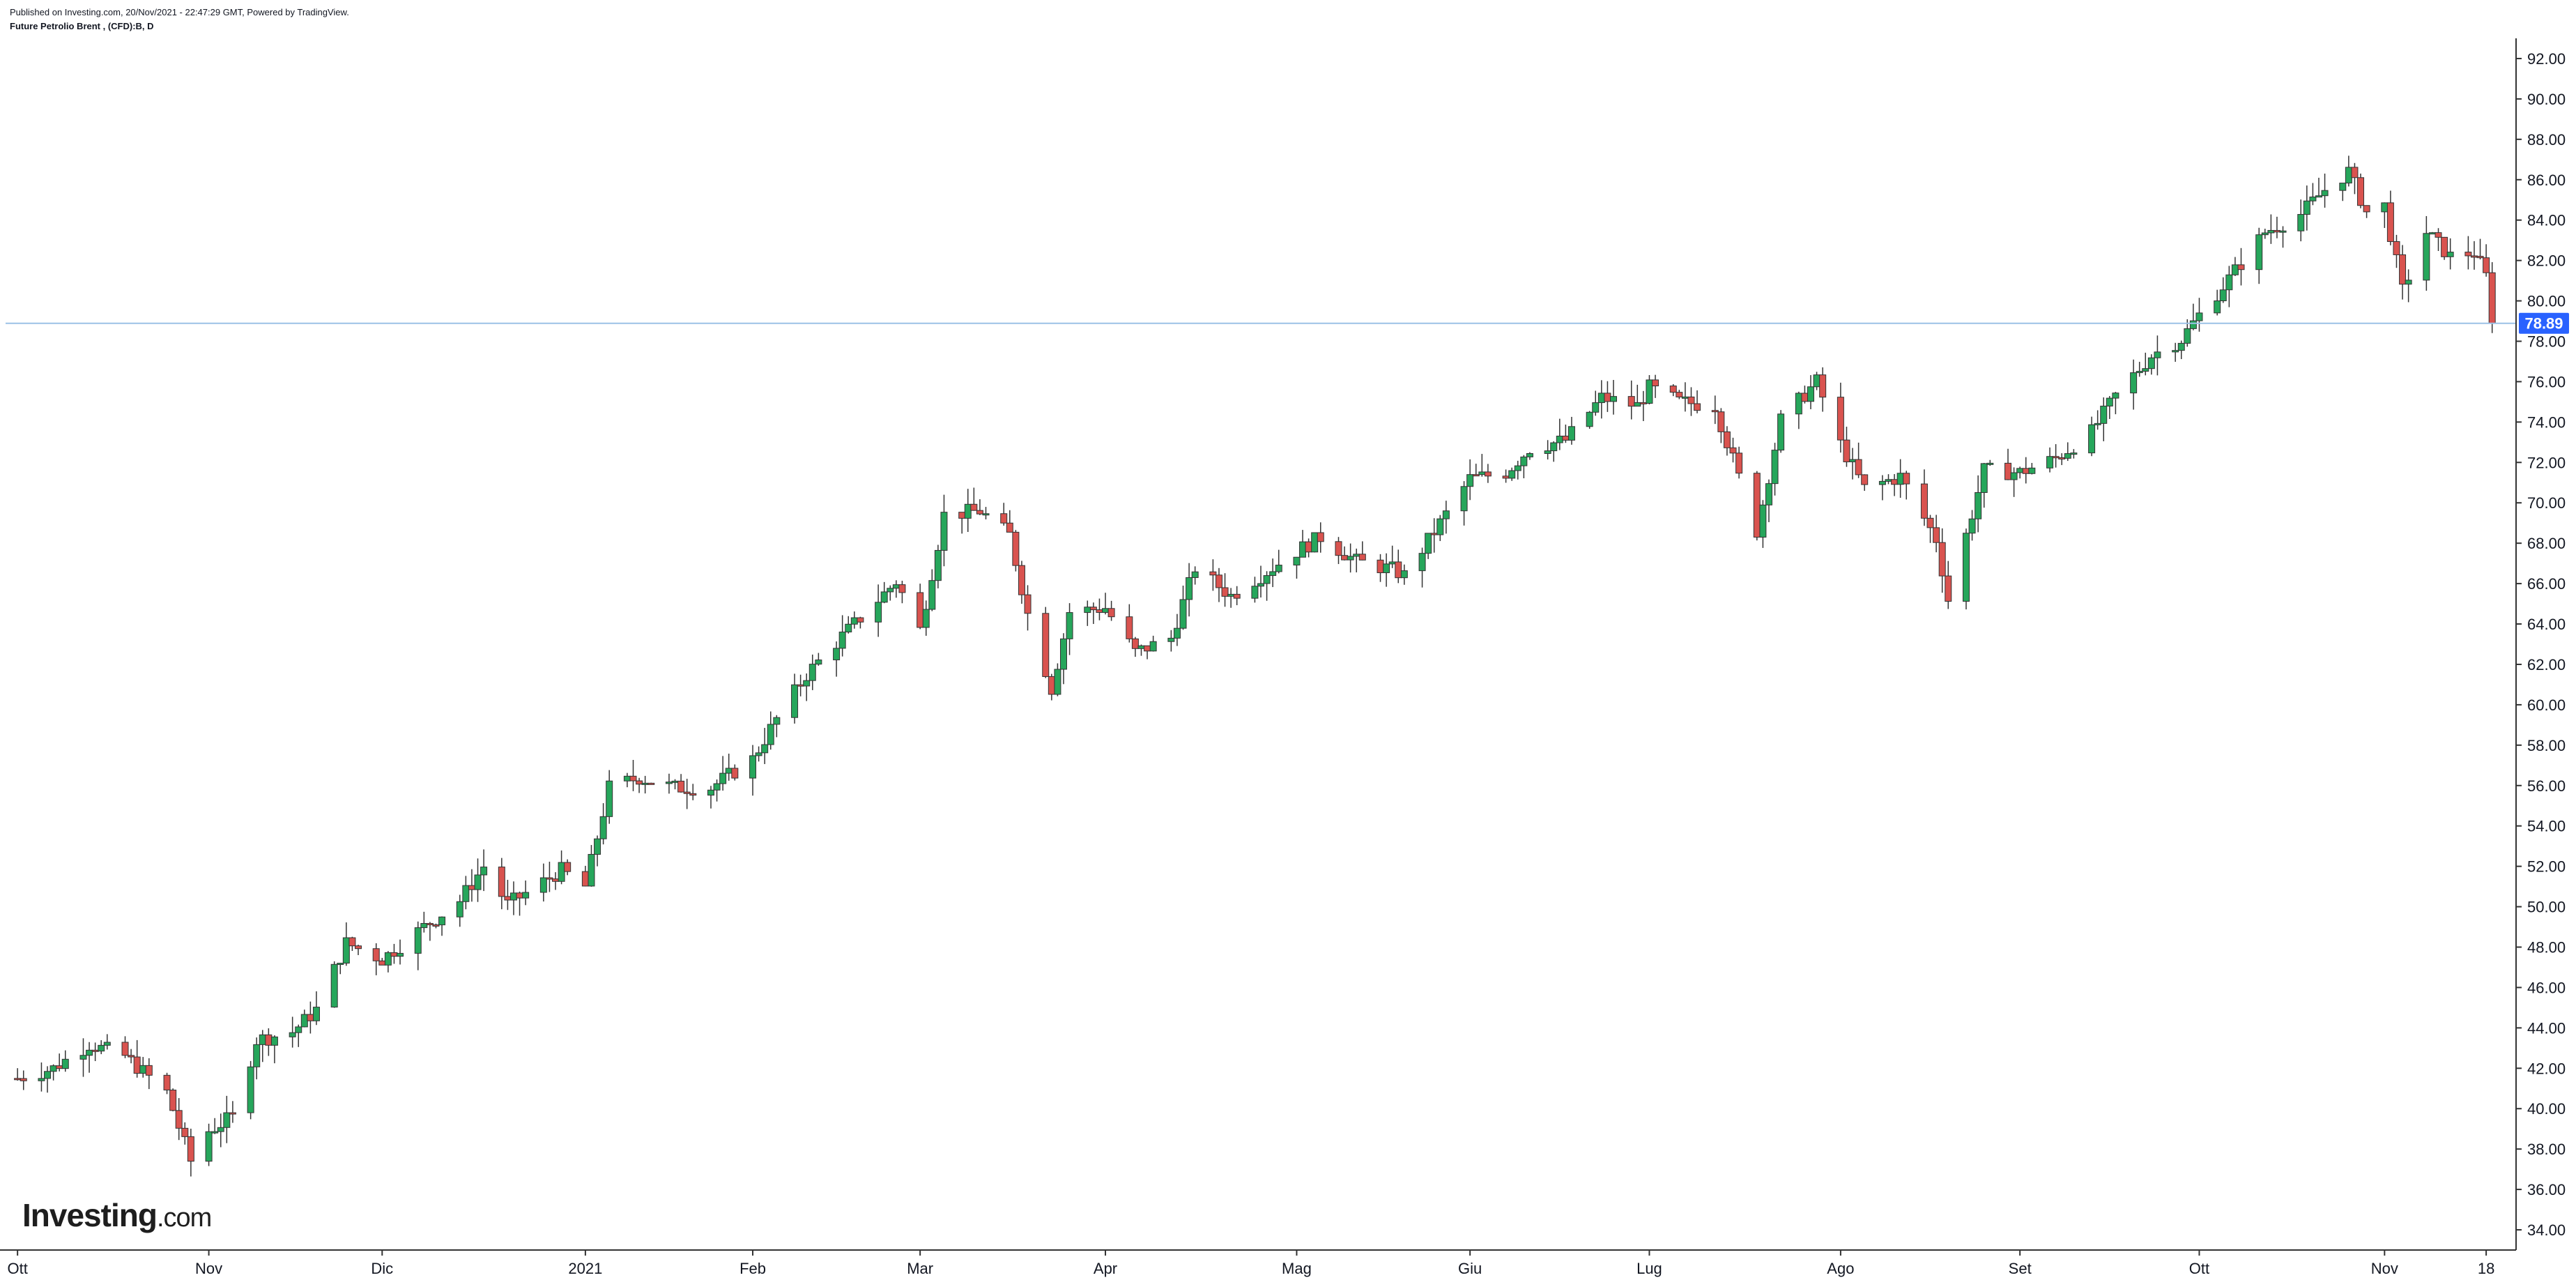  Describe the element at coordinates (2546, 826) in the screenshot. I see `y-tick-label: 54.00` at that location.